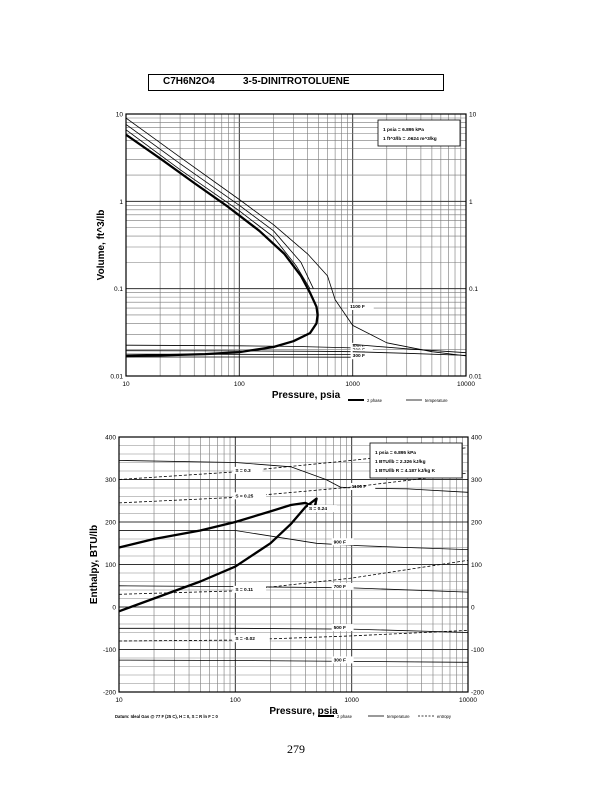 The width and height of the screenshot is (592, 800). Describe the element at coordinates (409, 353) in the screenshot. I see `series-hp2` at that location.